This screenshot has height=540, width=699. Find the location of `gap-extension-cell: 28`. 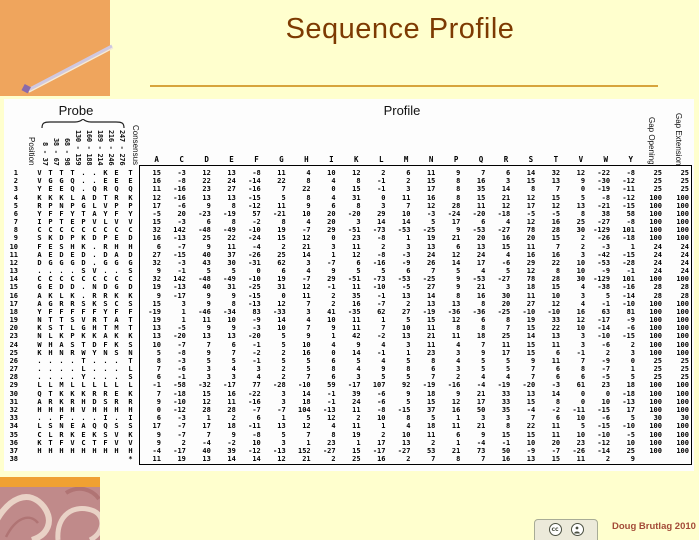

gap-extension-cell: 28 is located at coordinates (684, 287).